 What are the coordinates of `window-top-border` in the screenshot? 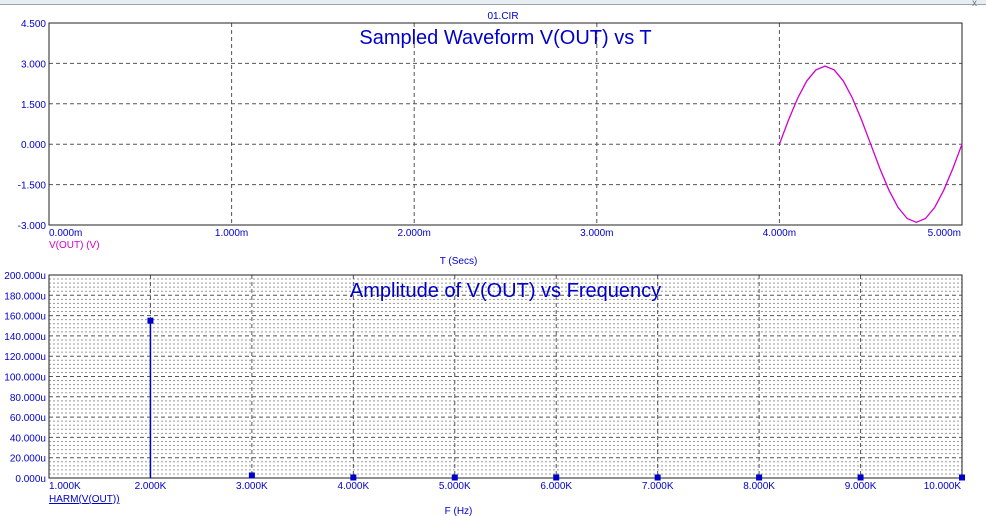 It's located at (493, 2).